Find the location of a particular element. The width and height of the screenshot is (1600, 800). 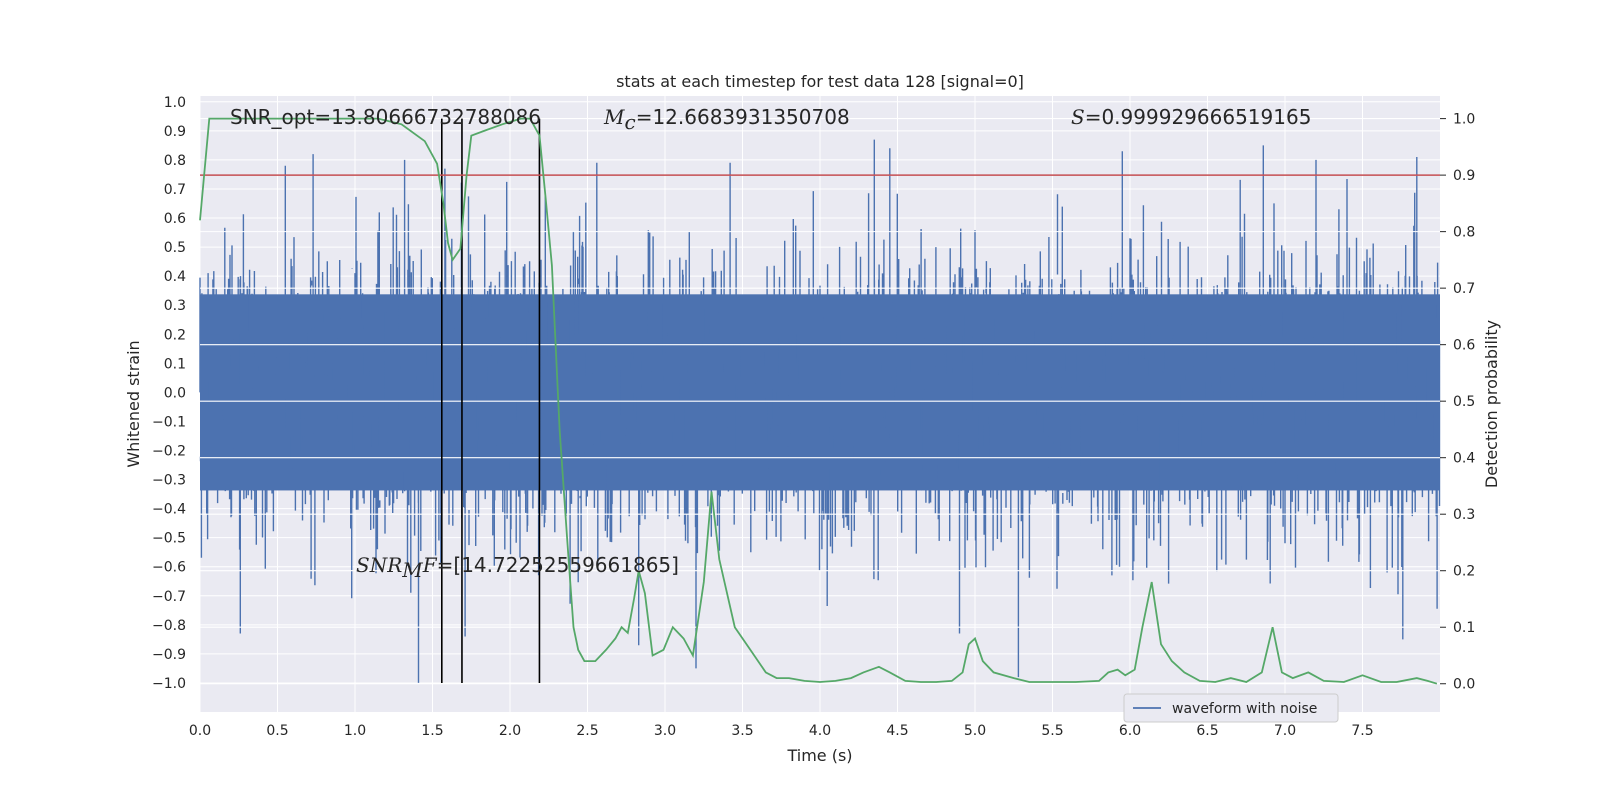

annotation-snr-mf: SNRMF=[14.72252559661865] is located at coordinates (517, 567).